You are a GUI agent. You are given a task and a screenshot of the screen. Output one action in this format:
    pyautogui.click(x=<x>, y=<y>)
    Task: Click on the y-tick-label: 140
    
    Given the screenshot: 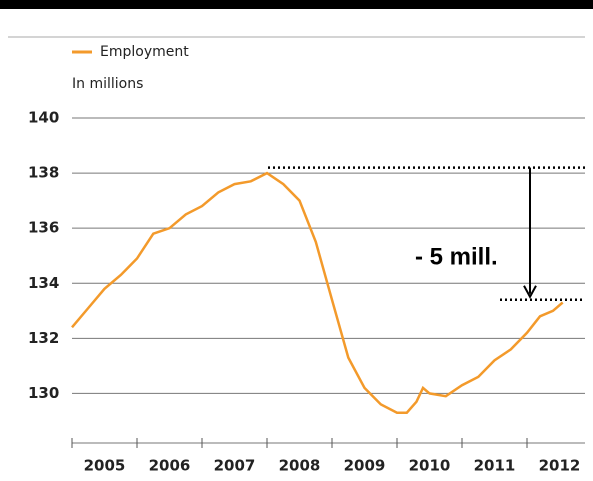 What is the action you would take?
    pyautogui.click(x=43, y=118)
    